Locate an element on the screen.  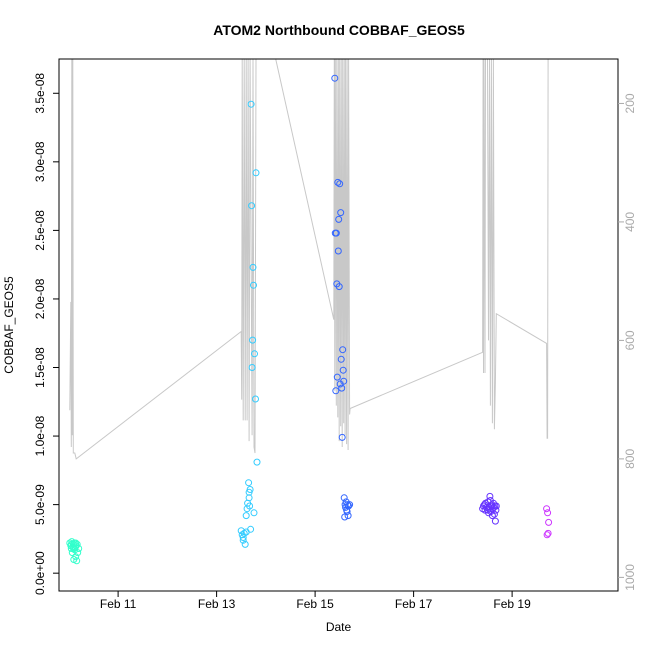
y-right-tick-label: 200 is located at coordinates (630, 103).